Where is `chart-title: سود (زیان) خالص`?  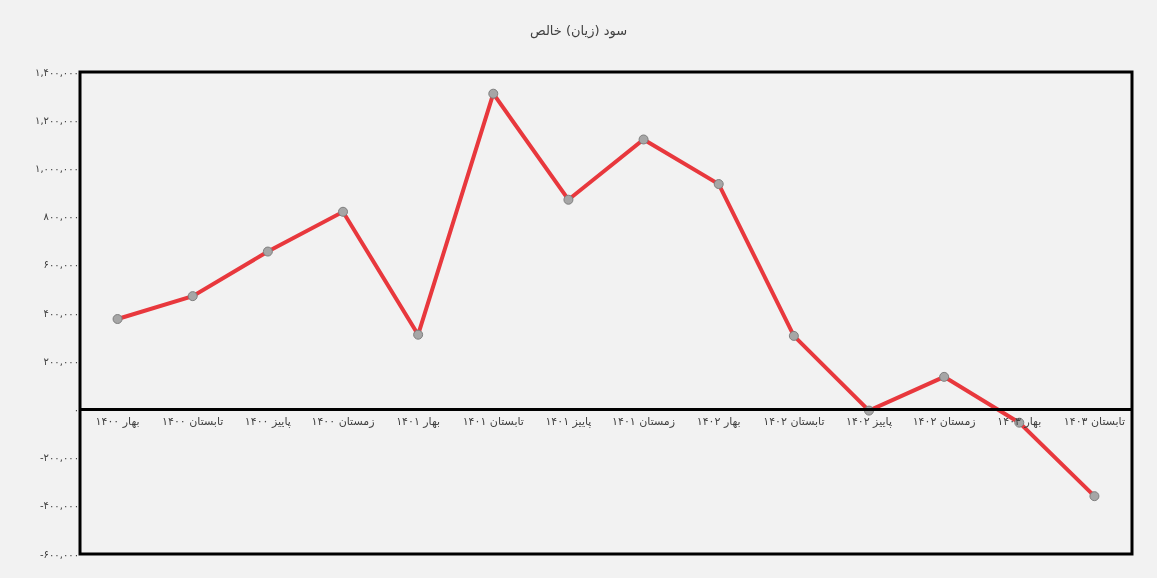 chart-title: سود (زیان) خالص is located at coordinates (578, 31).